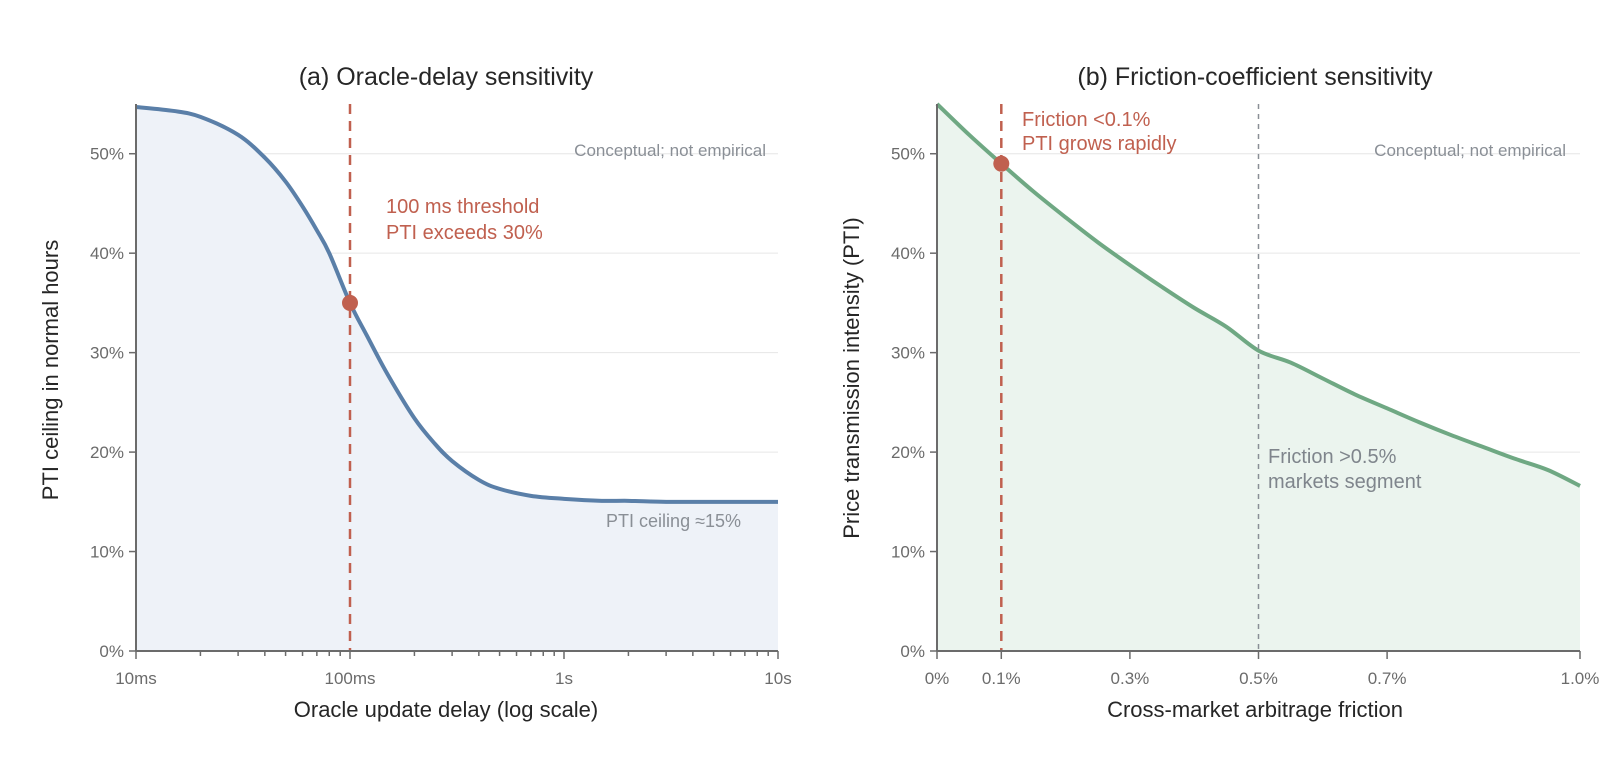 This screenshot has width=1600, height=778. What do you see at coordinates (914, 403) in the screenshot?
I see `panel-b-y-ticks: 0% 10% 20% 30% 40% 50%` at bounding box center [914, 403].